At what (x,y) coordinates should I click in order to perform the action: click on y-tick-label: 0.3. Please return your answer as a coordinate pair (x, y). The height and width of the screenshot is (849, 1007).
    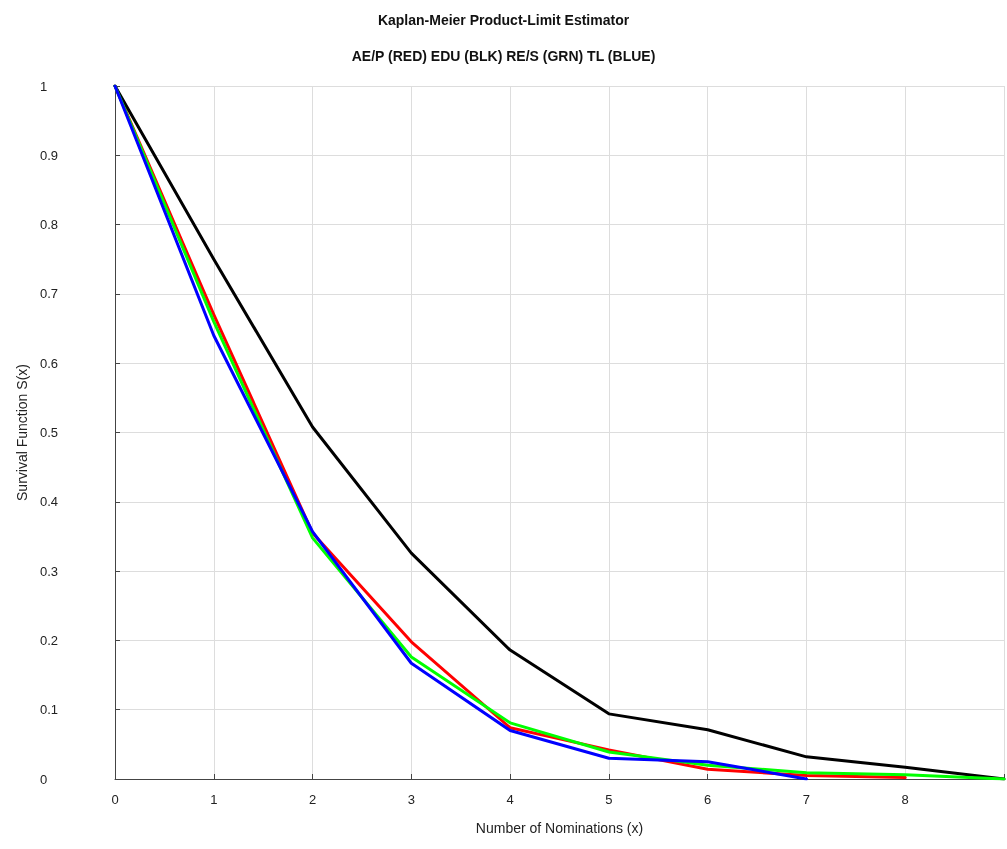
    Looking at the image, I should click on (49, 571).